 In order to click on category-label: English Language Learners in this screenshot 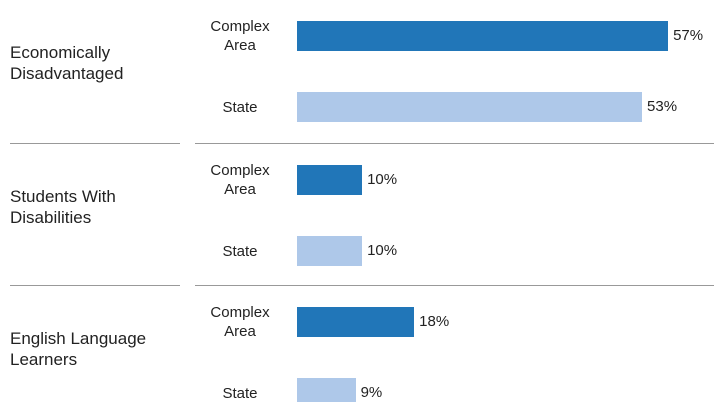, I will do `click(78, 348)`.